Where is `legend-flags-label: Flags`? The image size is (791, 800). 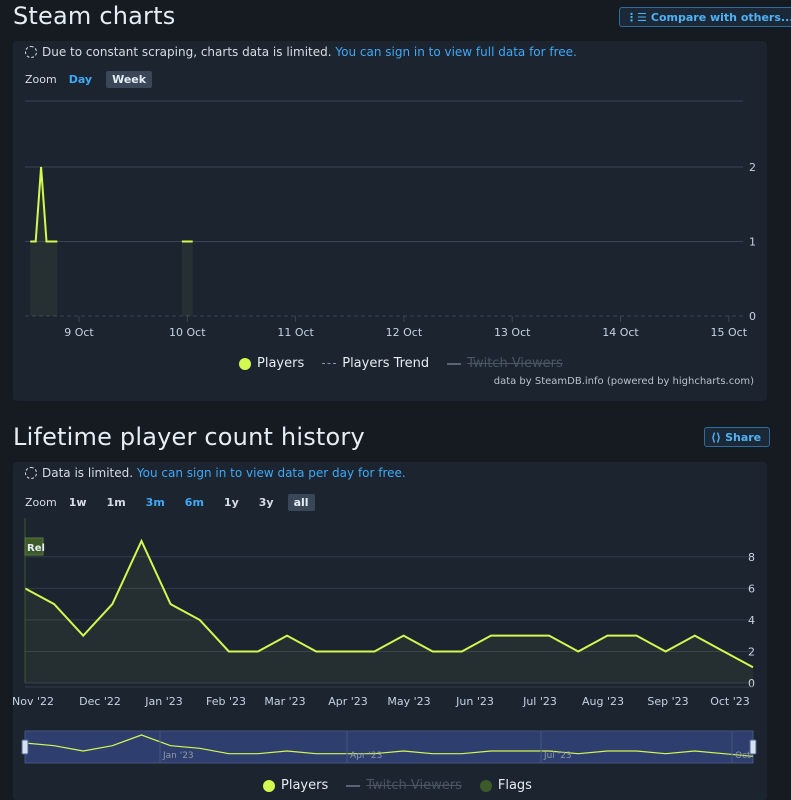 legend-flags-label: Flags is located at coordinates (514, 785).